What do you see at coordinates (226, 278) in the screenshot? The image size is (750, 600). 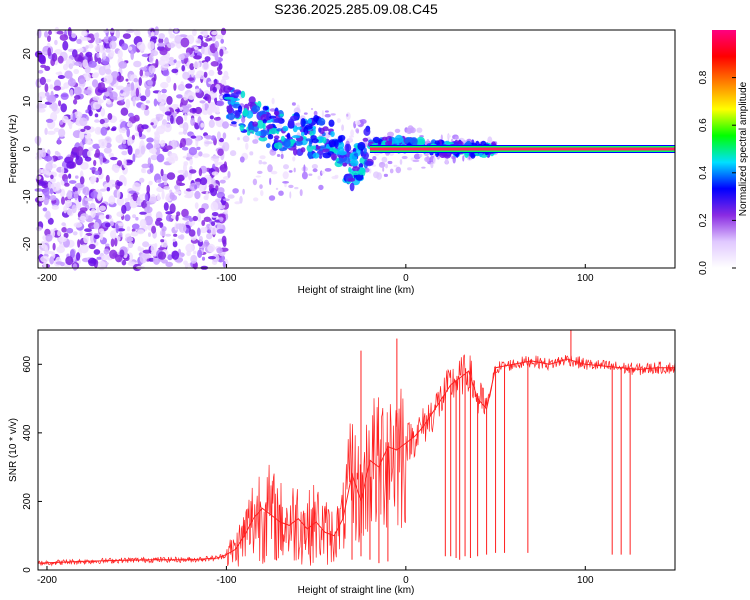 I see `x-tick-label: -100` at bounding box center [226, 278].